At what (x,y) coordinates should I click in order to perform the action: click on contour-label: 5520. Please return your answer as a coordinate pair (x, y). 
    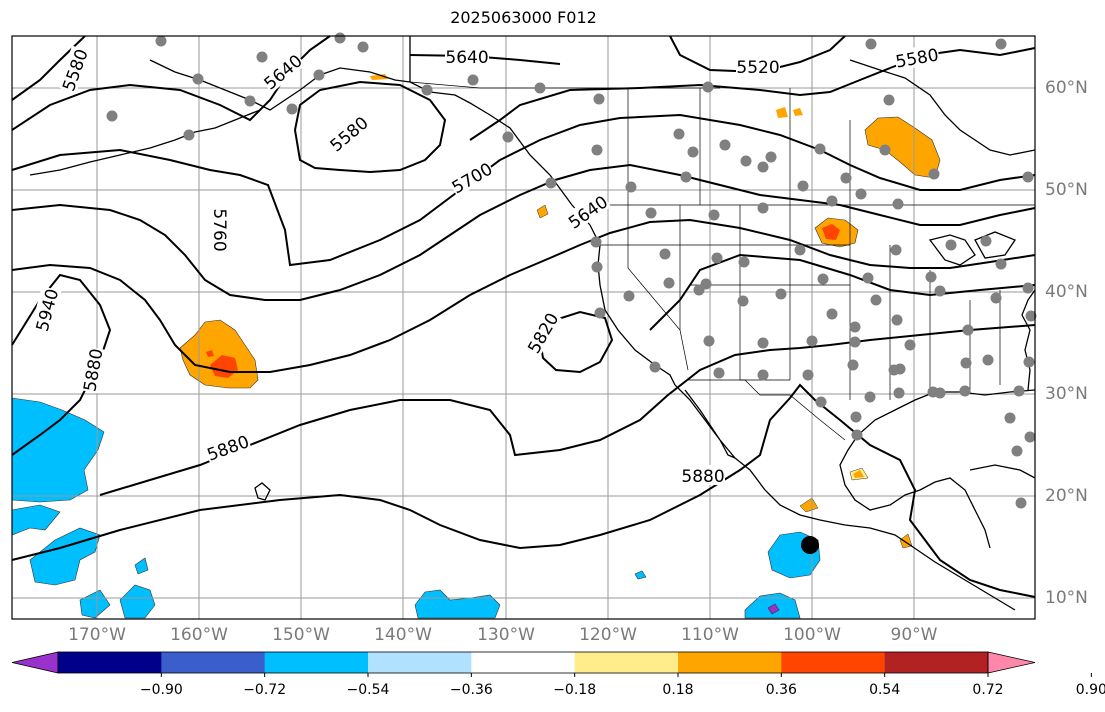
    Looking at the image, I should click on (758, 67).